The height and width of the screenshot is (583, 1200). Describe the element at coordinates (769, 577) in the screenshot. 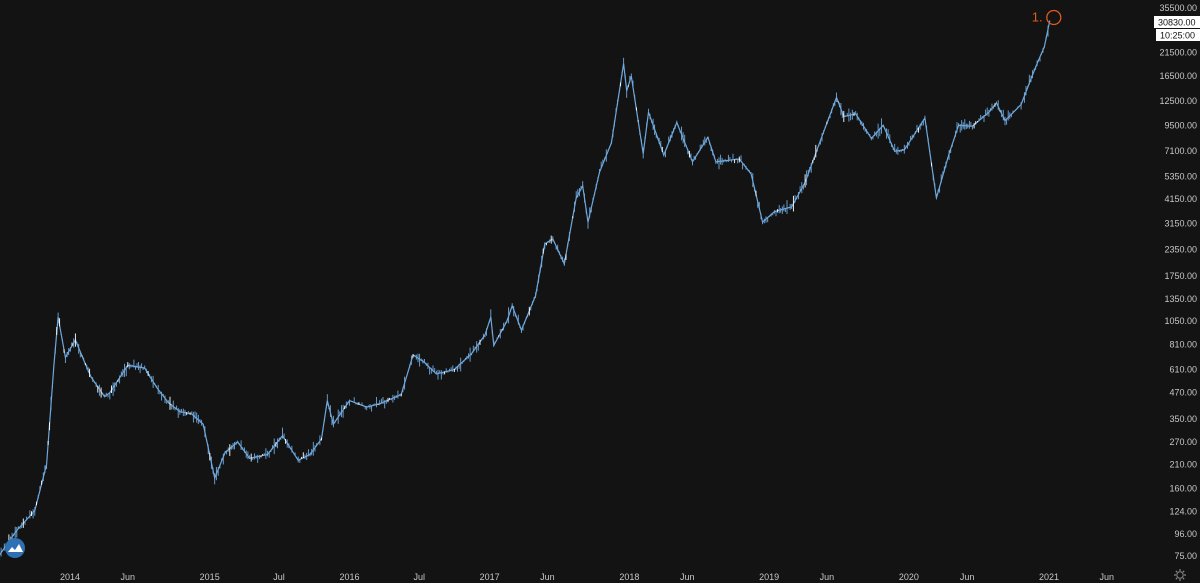

I see `x-tick-label: 2019` at that location.